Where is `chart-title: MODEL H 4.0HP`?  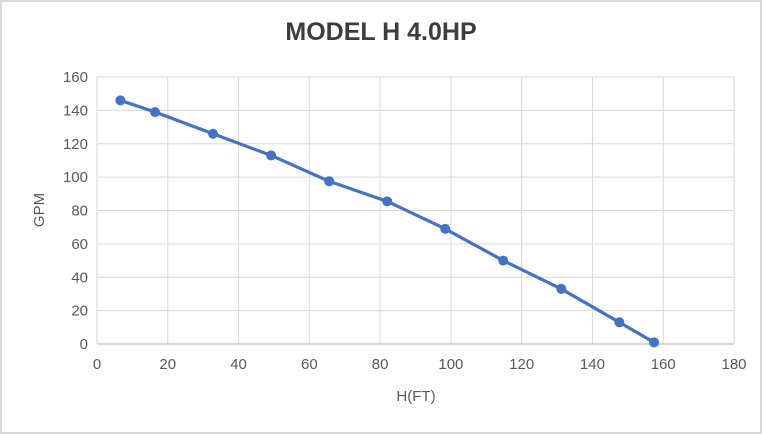 chart-title: MODEL H 4.0HP is located at coordinates (380, 32).